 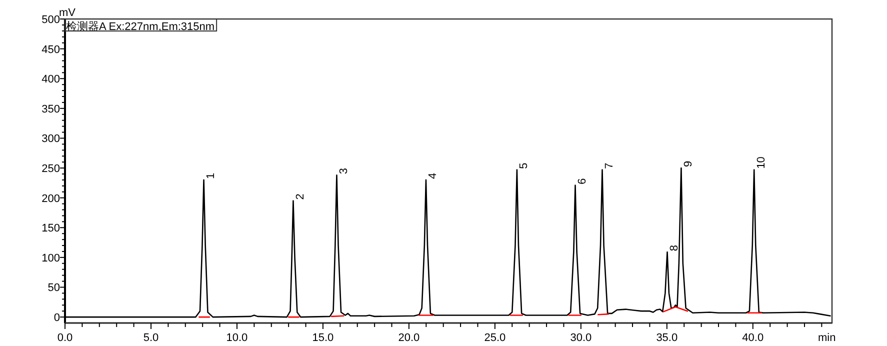 What do you see at coordinates (761, 162) in the screenshot?
I see `annotation: 10` at bounding box center [761, 162].